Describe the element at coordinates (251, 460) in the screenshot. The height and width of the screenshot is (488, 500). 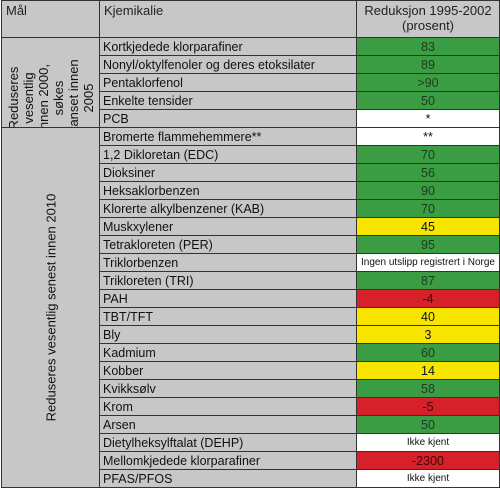
I see `table-row: Mellomkjedede klorparafiner -2300` at that location.